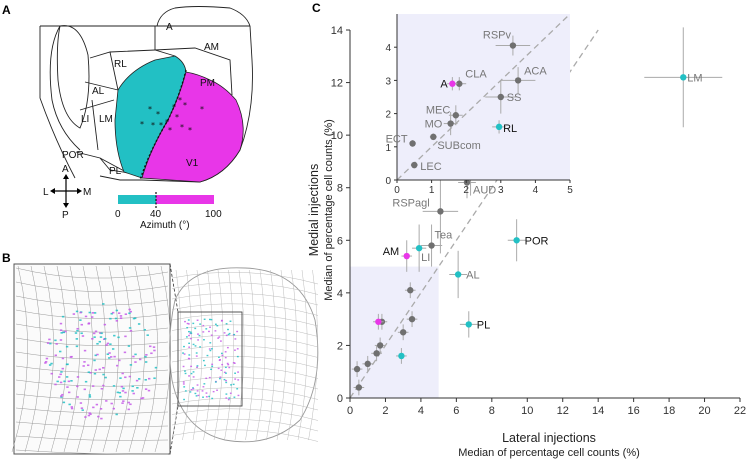 This screenshot has width=747, height=462. What do you see at coordinates (527, 411) in the screenshot?
I see `x-tick-label: 10` at bounding box center [527, 411].